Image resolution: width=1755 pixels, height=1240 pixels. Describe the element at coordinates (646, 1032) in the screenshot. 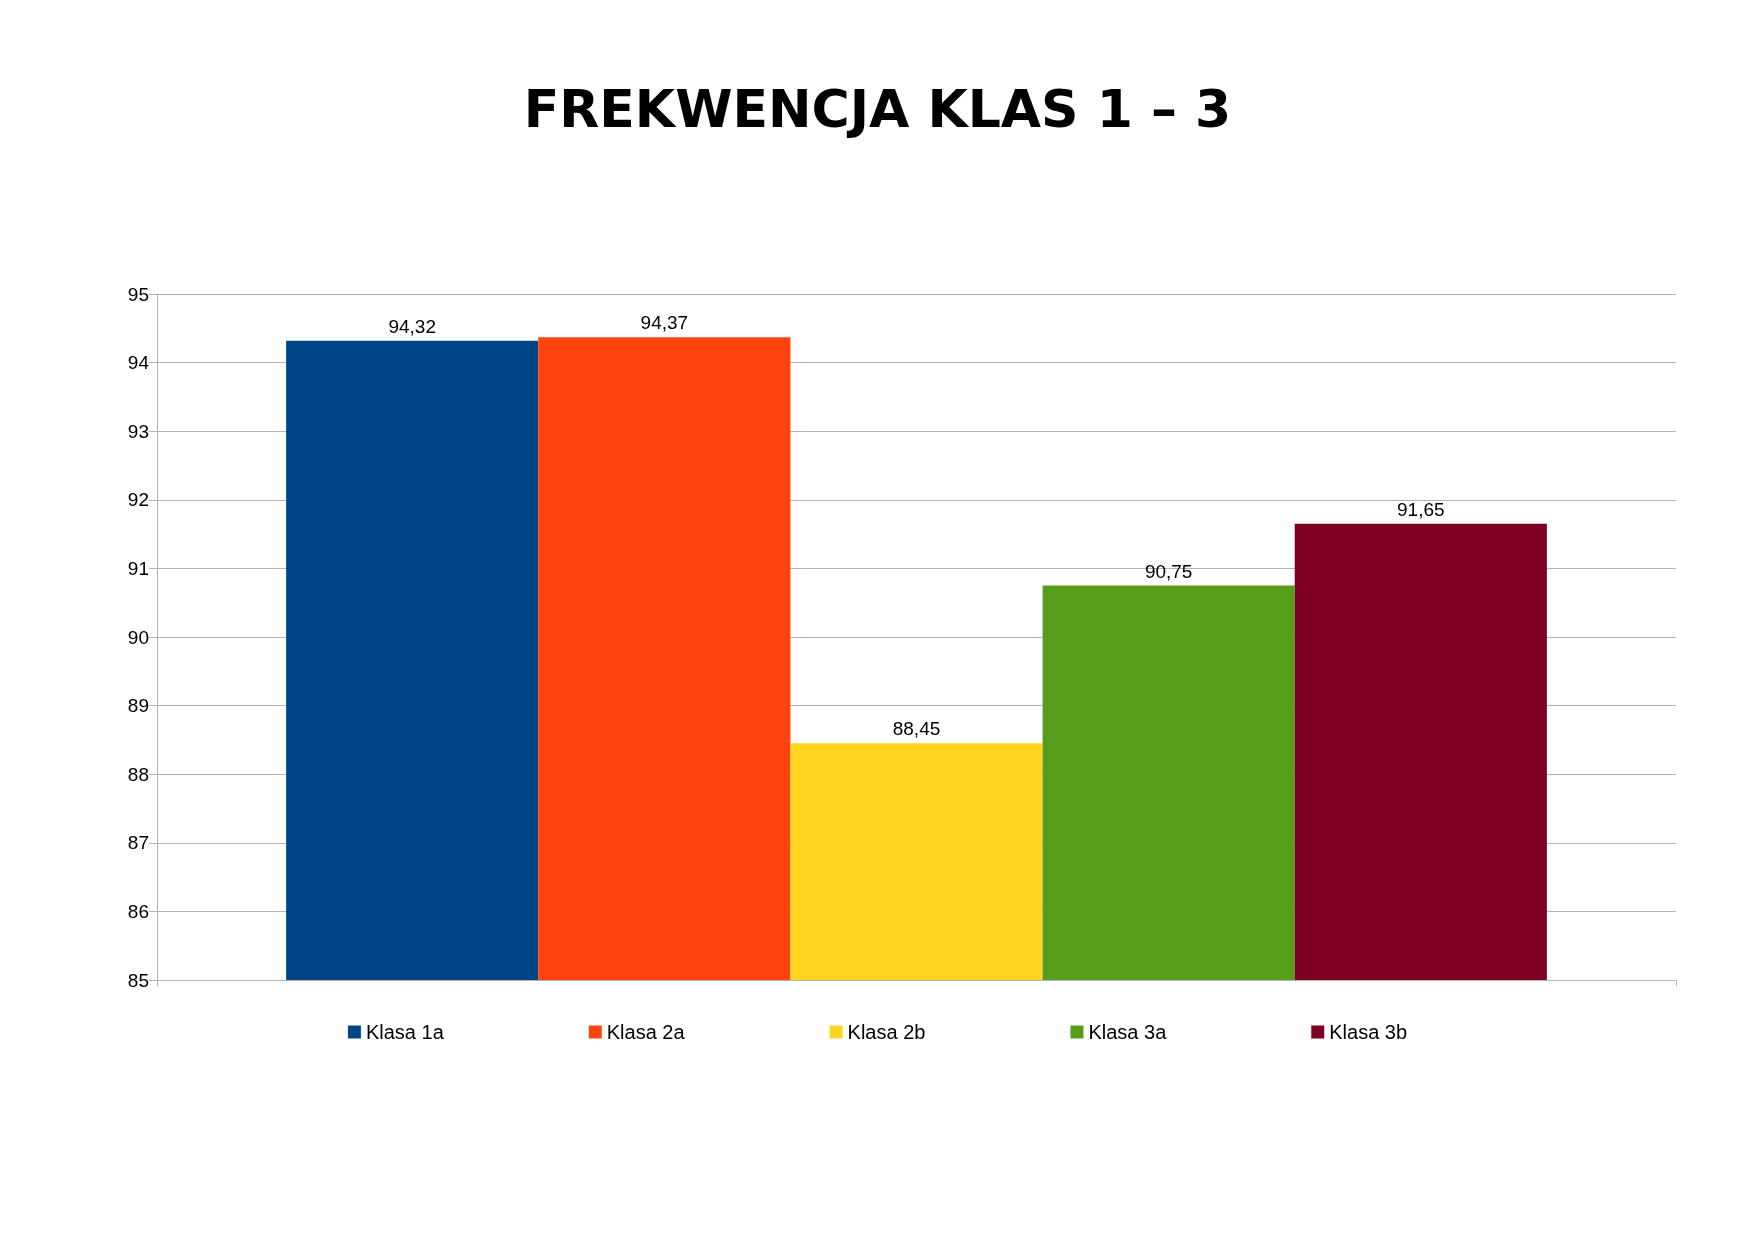

I see `legend-label: Klasa 2a` at that location.